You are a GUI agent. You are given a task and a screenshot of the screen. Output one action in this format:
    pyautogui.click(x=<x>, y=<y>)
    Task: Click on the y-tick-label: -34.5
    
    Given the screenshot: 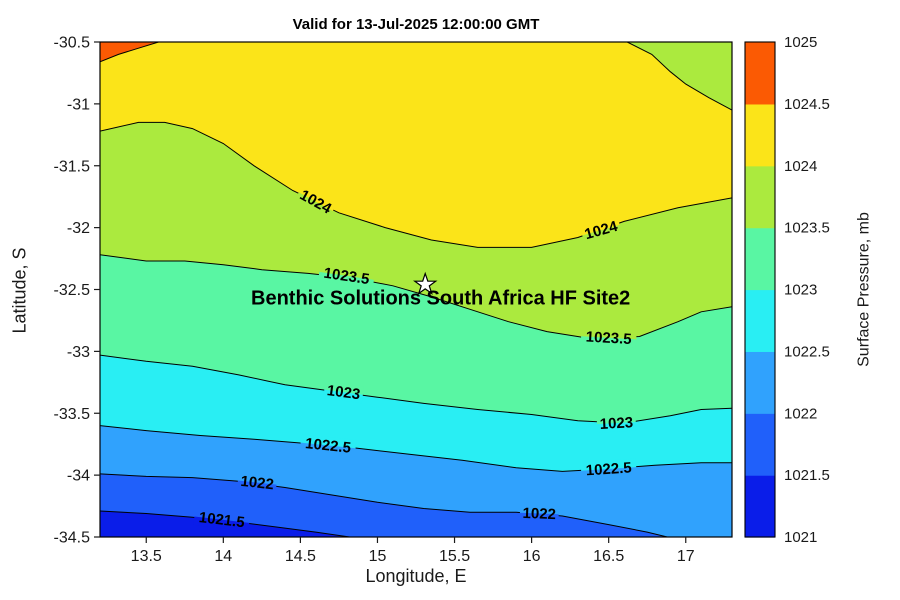 What is the action you would take?
    pyautogui.click(x=72, y=538)
    